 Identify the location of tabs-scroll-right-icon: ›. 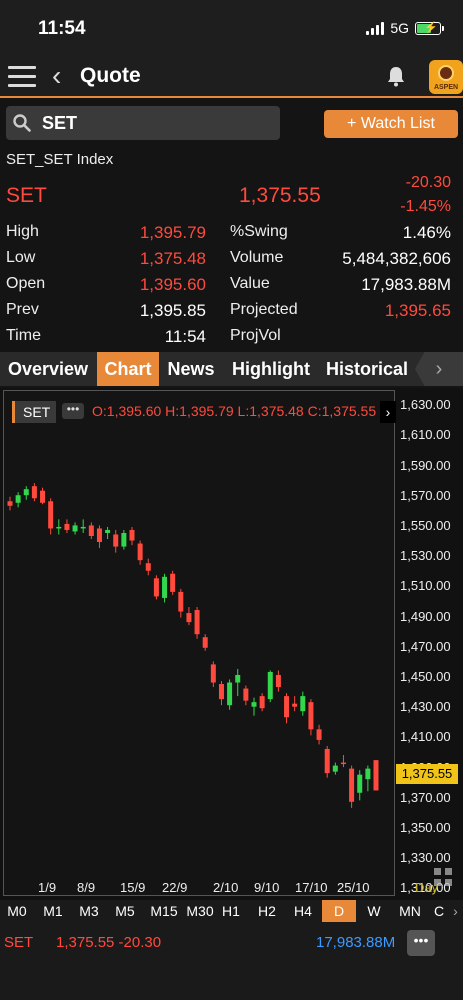
(439, 369).